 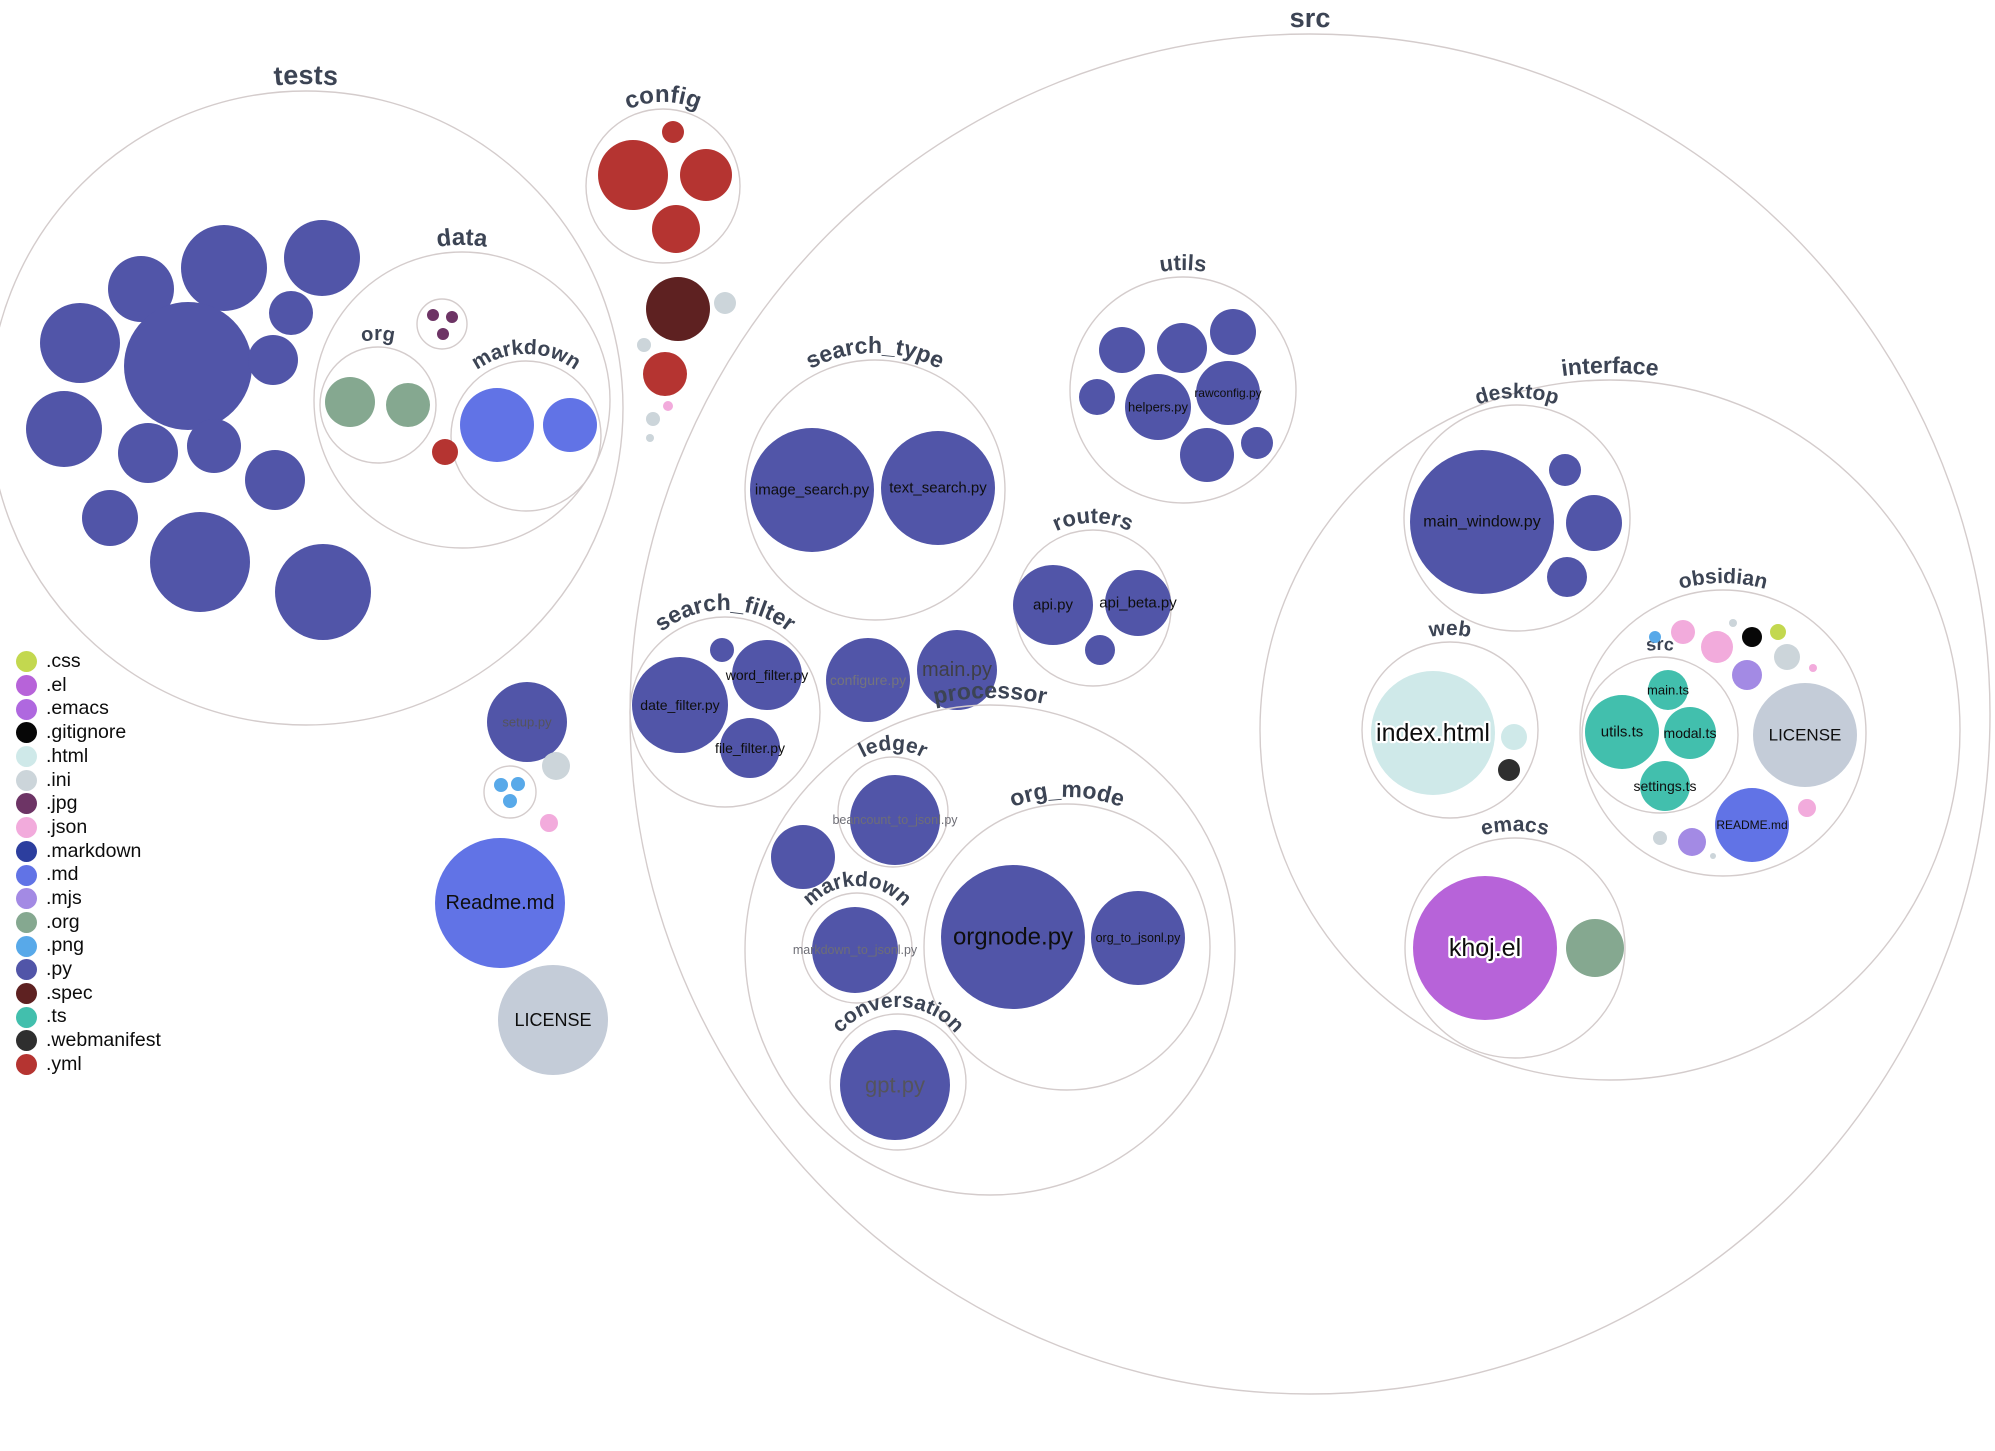 I want to click on file-khoj.el-label: khoj.el, so click(x=1485, y=948).